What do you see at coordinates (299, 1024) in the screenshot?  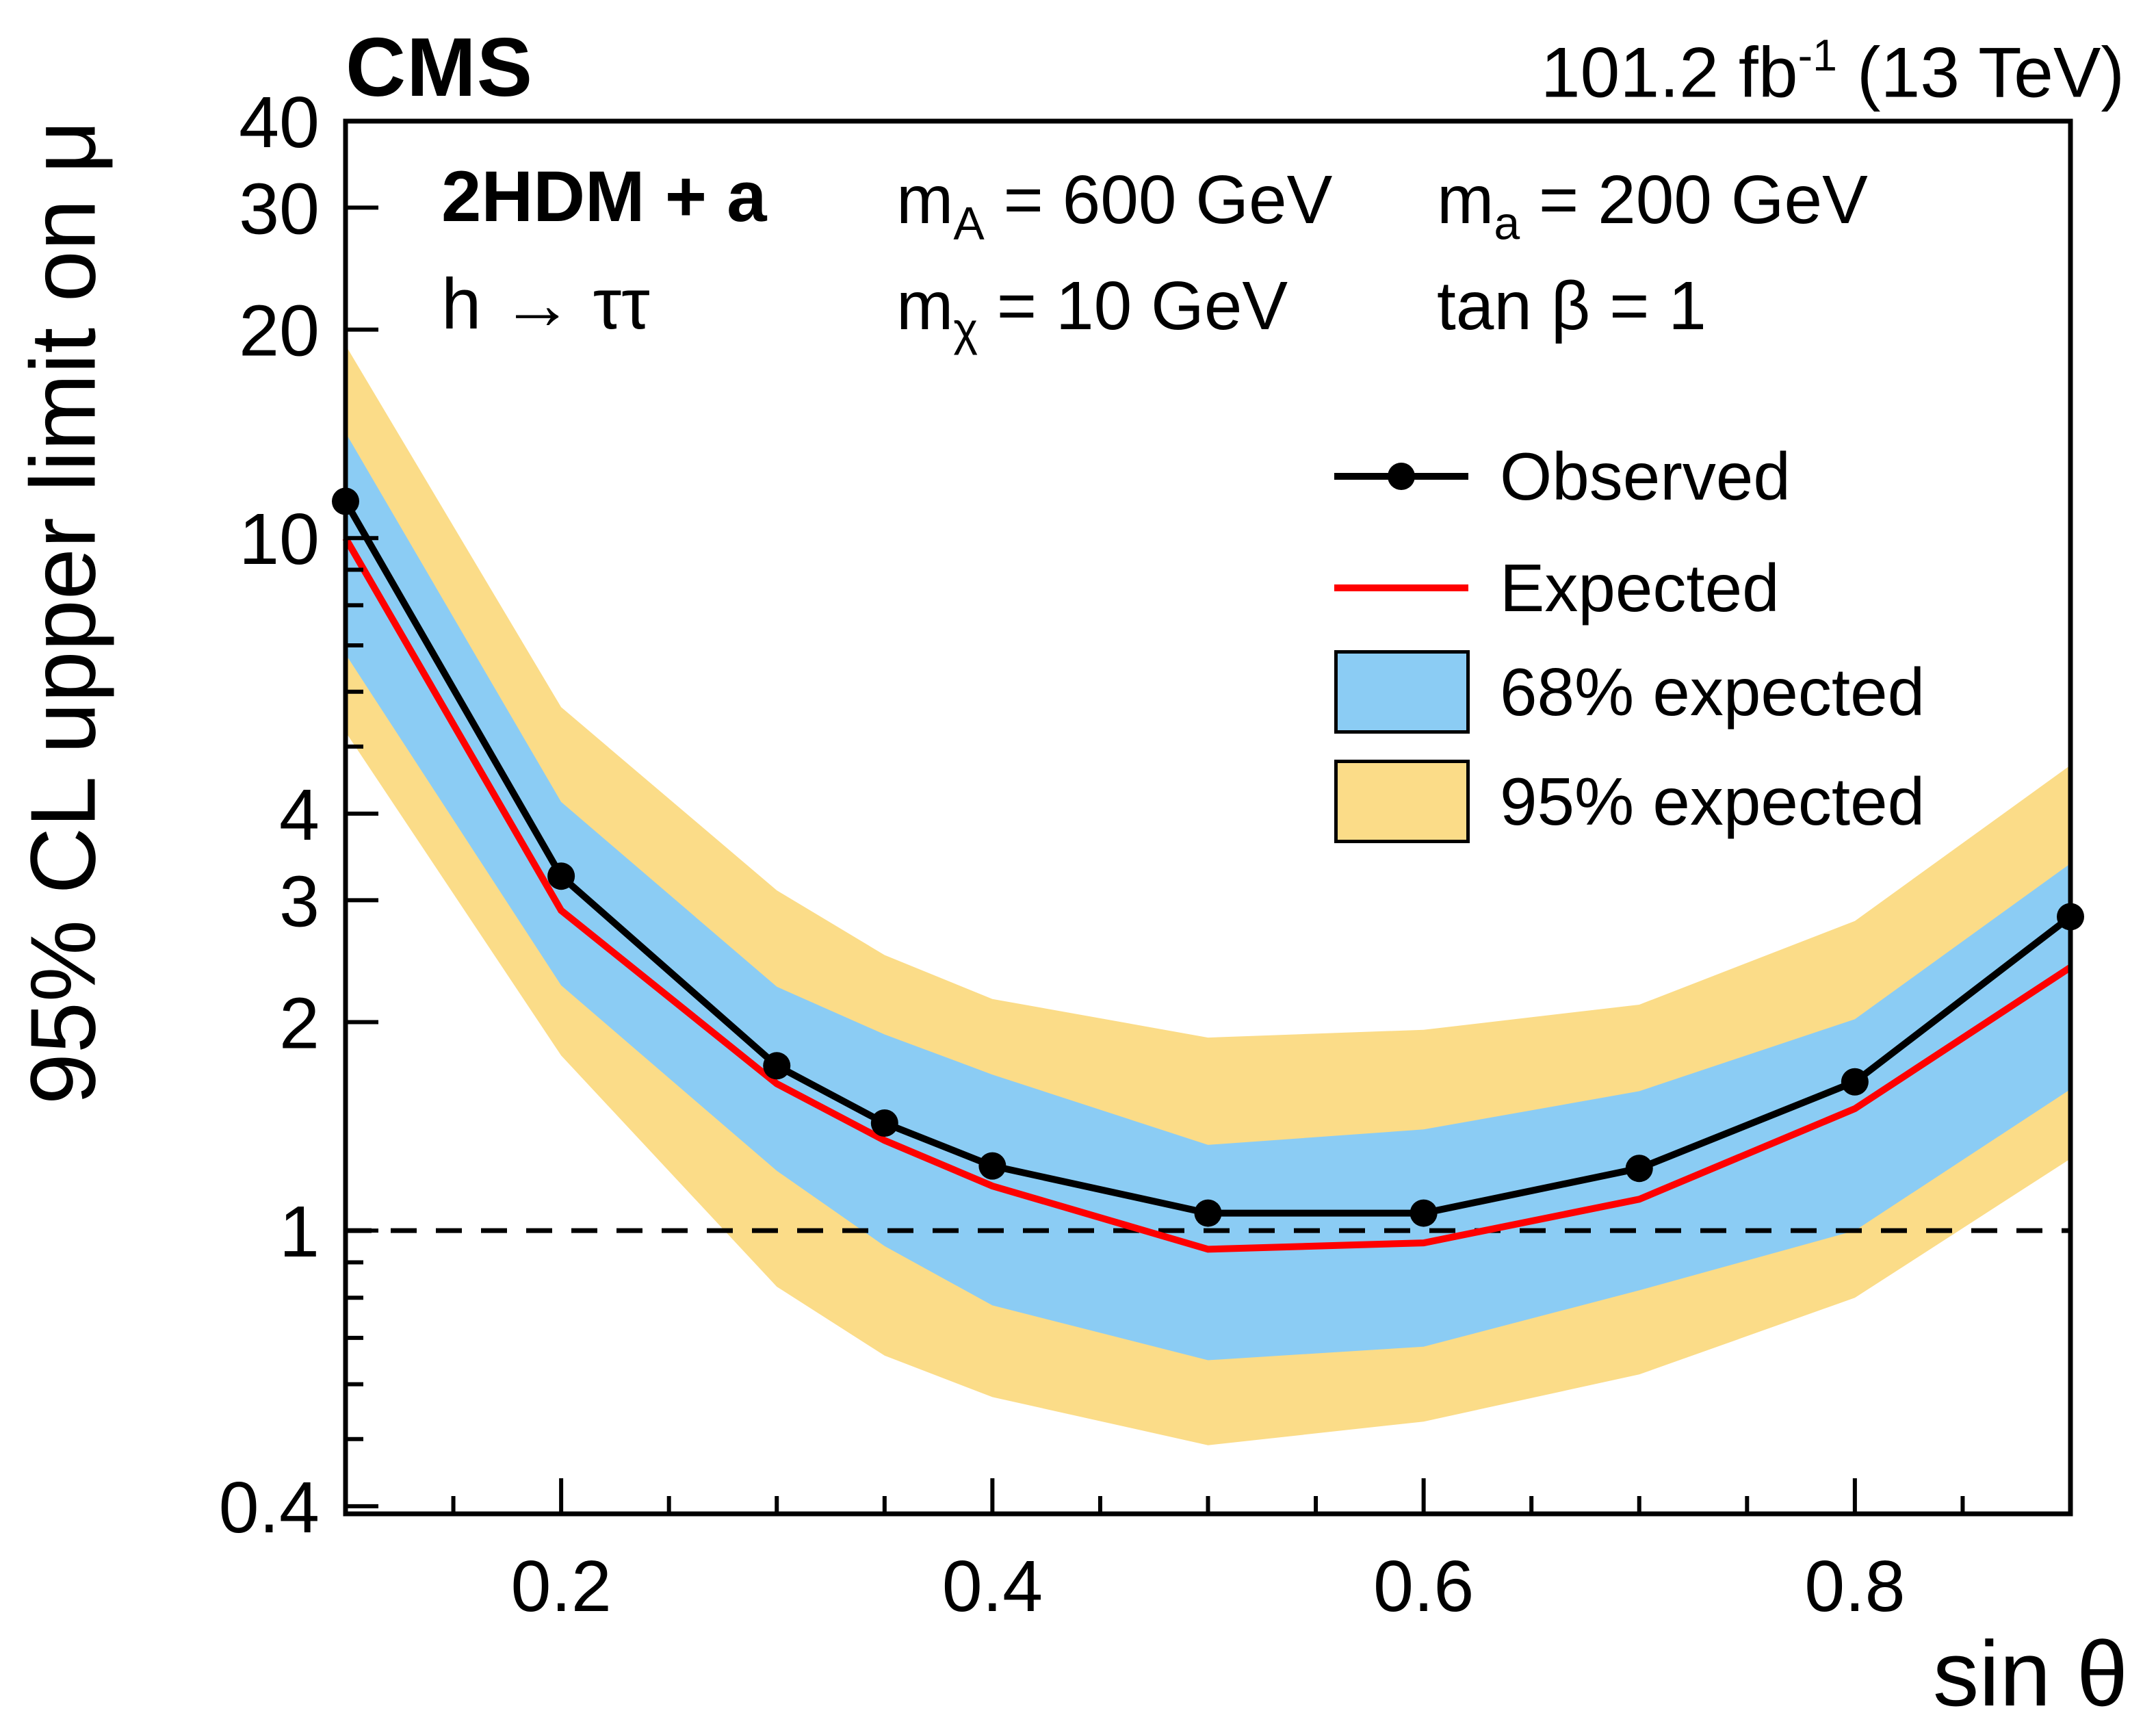 I see `y-tick-label: 2` at bounding box center [299, 1024].